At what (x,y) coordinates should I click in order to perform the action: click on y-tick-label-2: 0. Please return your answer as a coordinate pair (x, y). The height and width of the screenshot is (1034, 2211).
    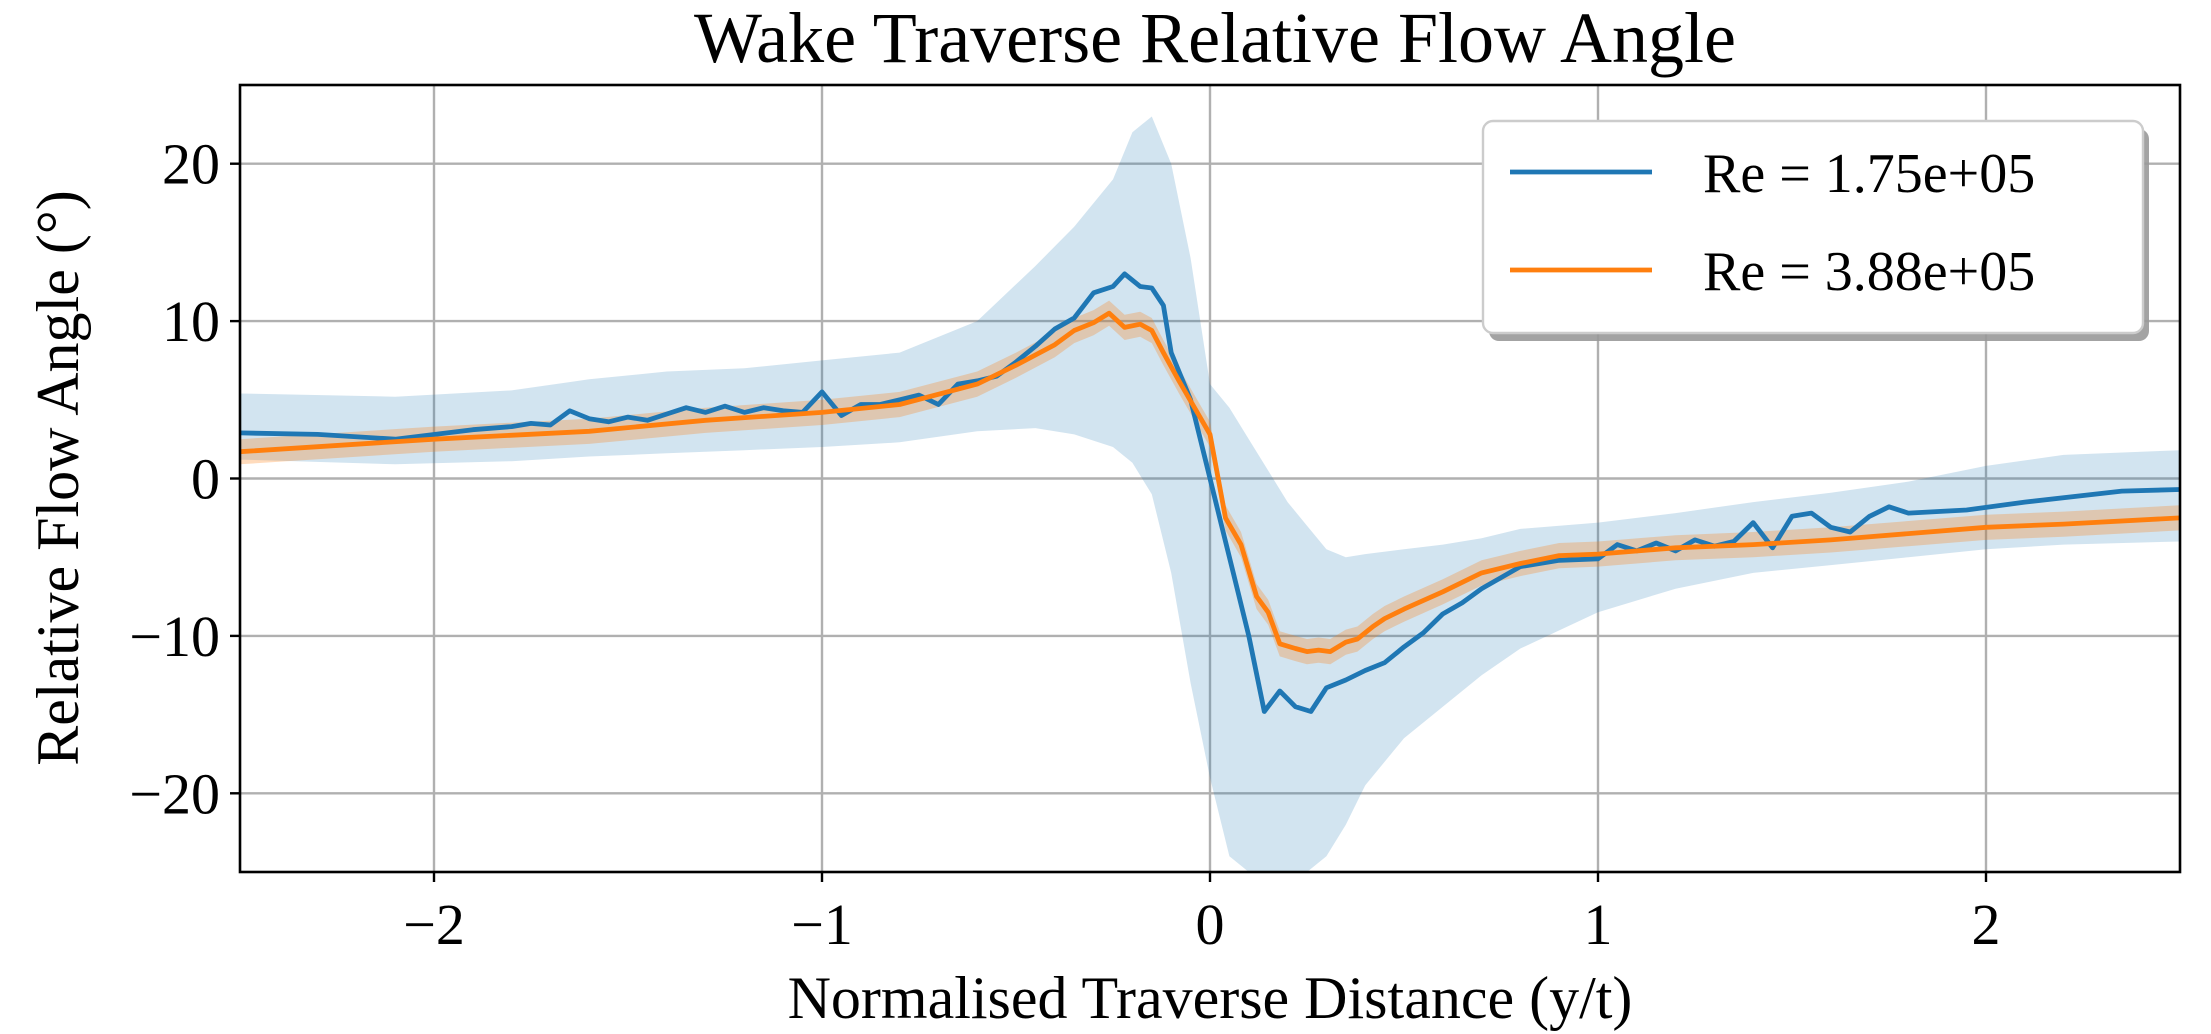
    Looking at the image, I should click on (205, 479).